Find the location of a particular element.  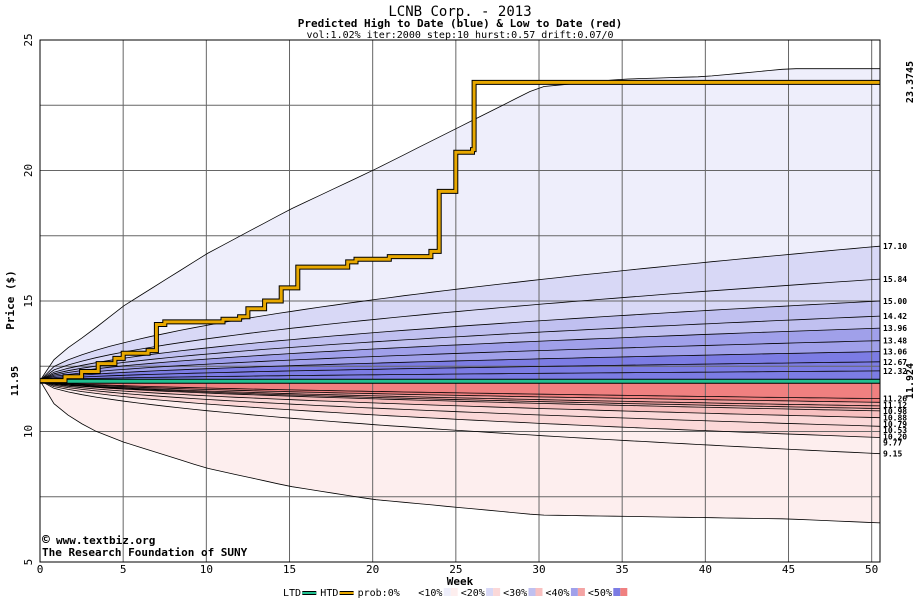

x-tick-label: 50 is located at coordinates (871, 569).